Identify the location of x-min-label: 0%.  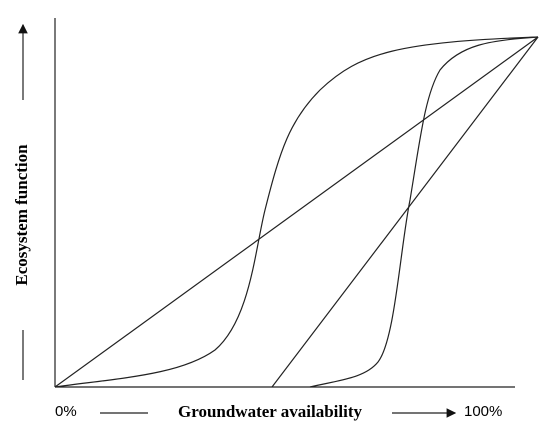
(66, 411).